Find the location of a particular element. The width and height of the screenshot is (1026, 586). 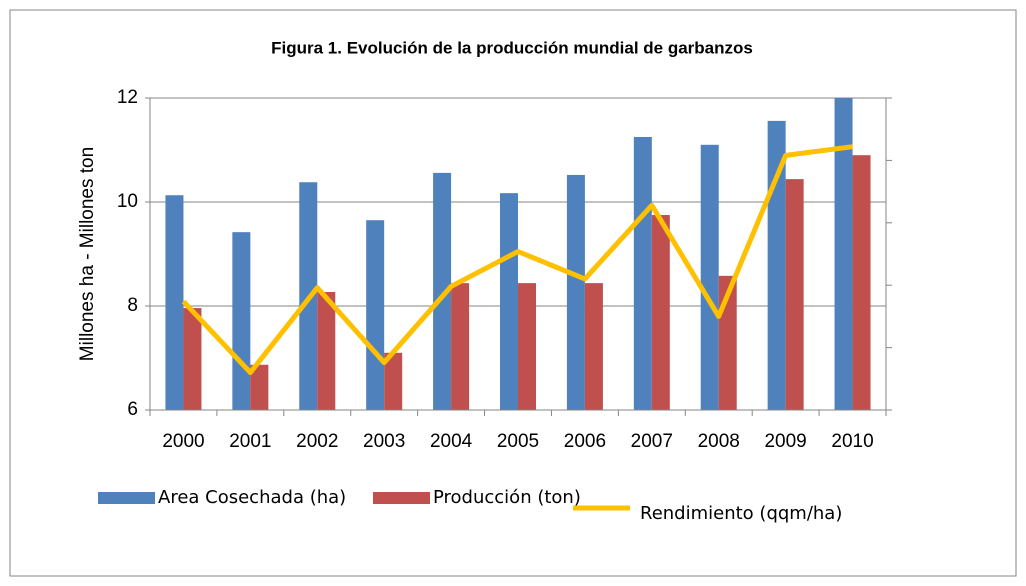

x-tick-label: 2002 is located at coordinates (317, 441).